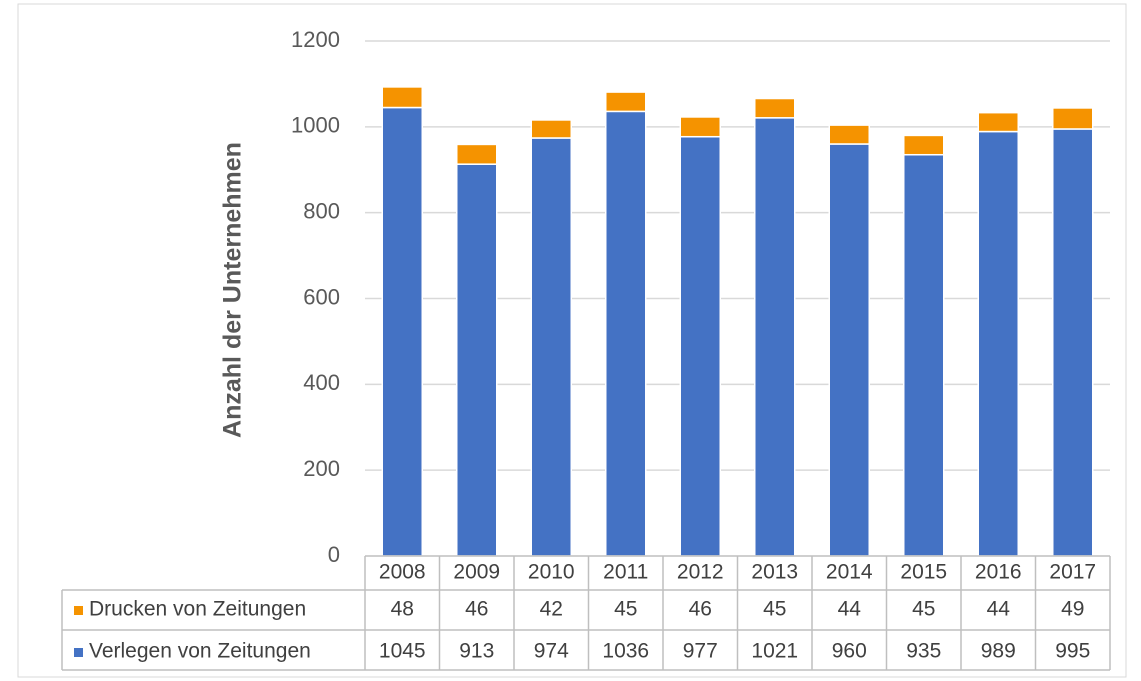 The width and height of the screenshot is (1141, 681). I want to click on y-tick-label: 1200, so click(315, 39).